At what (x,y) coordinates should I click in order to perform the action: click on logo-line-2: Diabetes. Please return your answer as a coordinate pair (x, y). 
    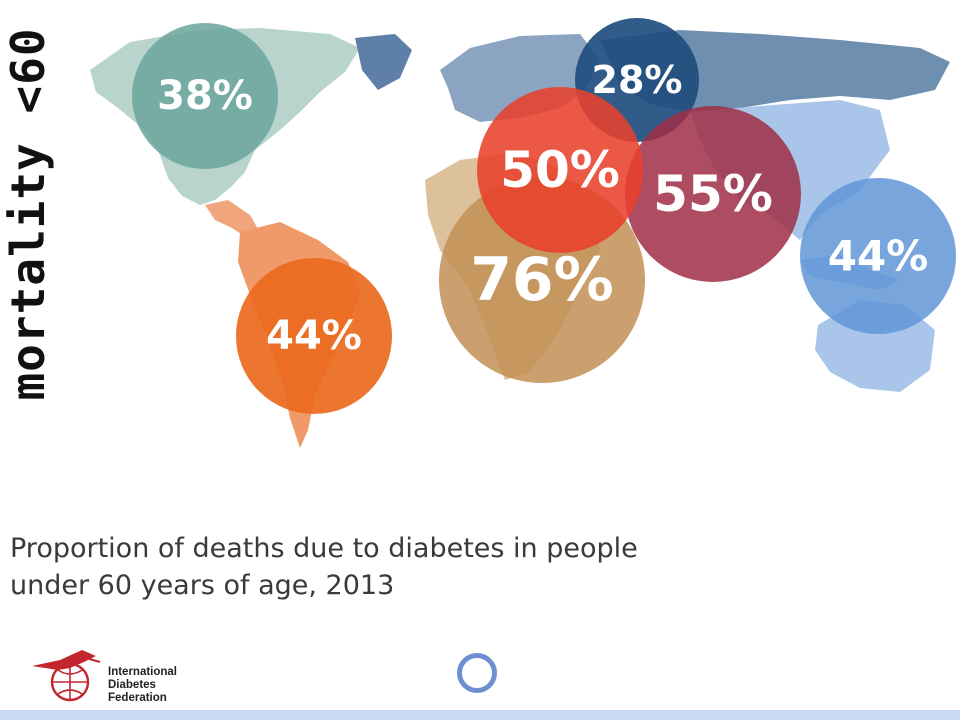
    Looking at the image, I should click on (132, 685).